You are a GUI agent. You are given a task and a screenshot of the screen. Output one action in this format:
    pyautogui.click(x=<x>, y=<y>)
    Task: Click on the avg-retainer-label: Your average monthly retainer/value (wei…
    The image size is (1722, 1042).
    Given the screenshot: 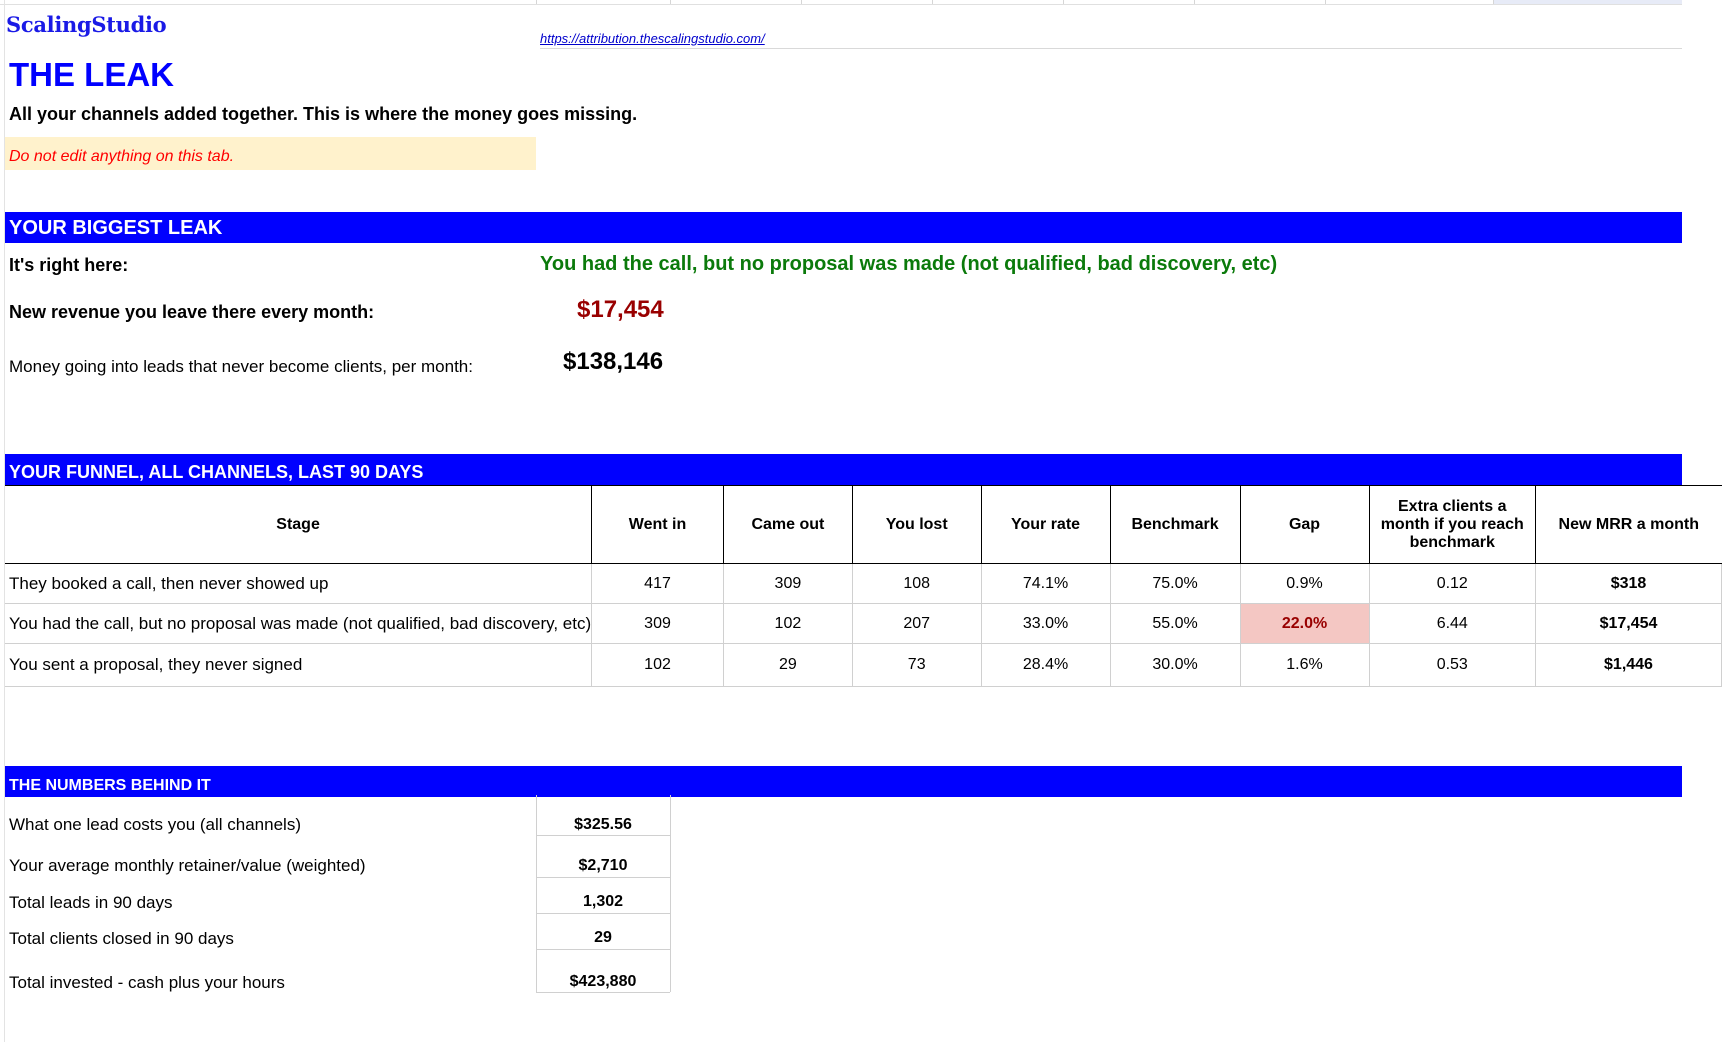 What is the action you would take?
    pyautogui.click(x=187, y=865)
    